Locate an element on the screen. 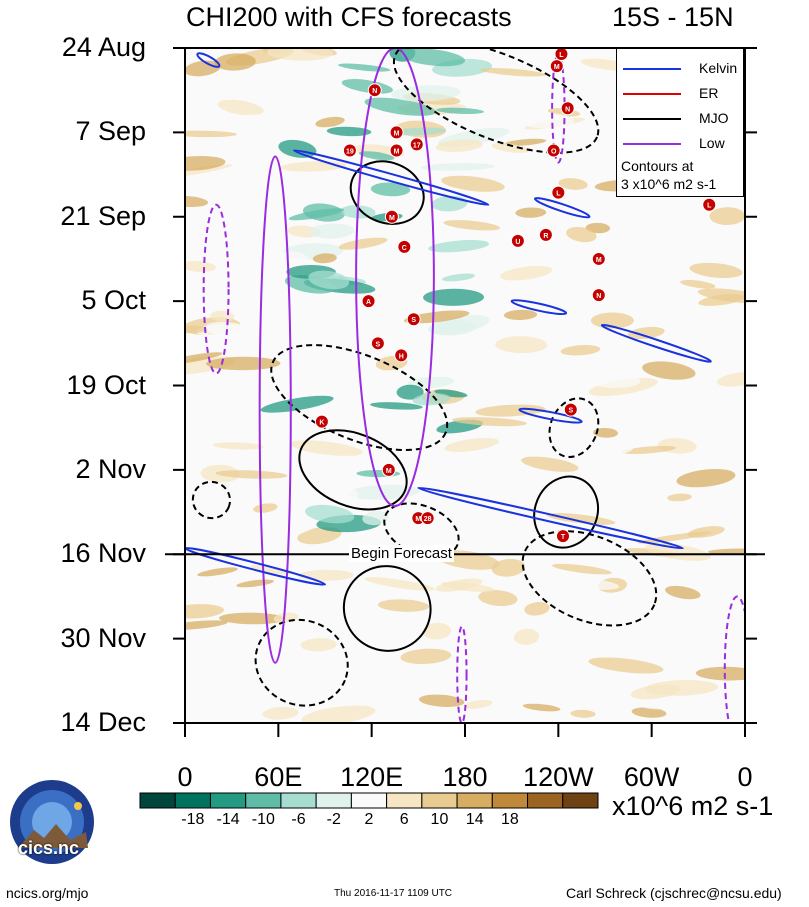 The height and width of the screenshot is (907, 809). legend-low-label: Low is located at coordinates (712, 143).